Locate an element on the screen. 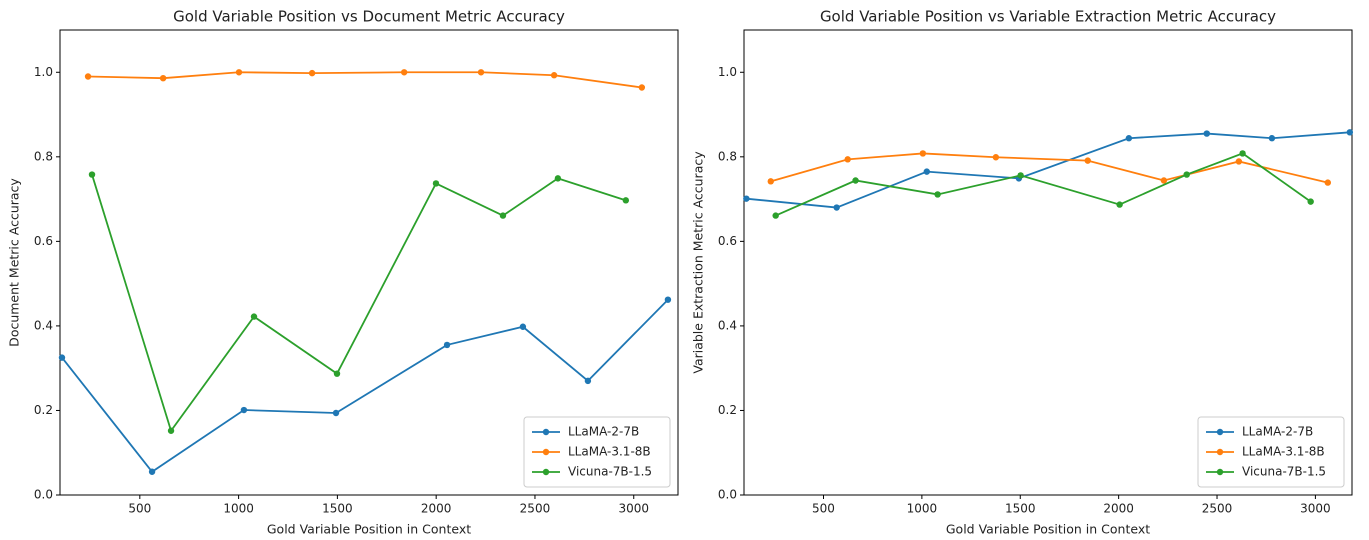 The height and width of the screenshot is (540, 1369). y-axis-label: Variable Extraction Metric Accuracy is located at coordinates (698, 262).